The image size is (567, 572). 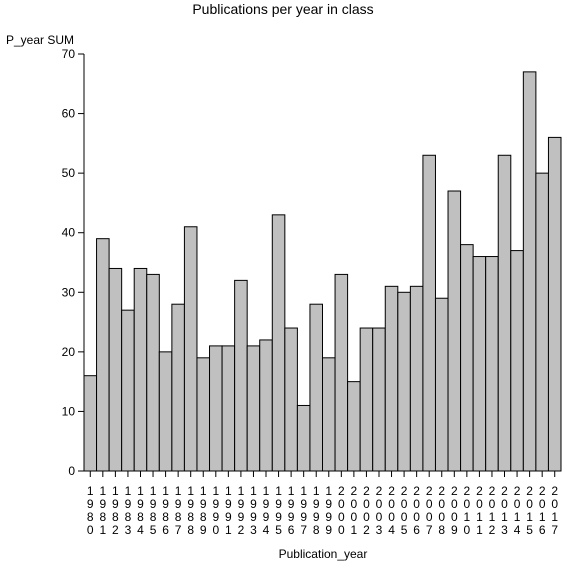 What do you see at coordinates (69, 114) in the screenshot?
I see `y-tick-label: 60` at bounding box center [69, 114].